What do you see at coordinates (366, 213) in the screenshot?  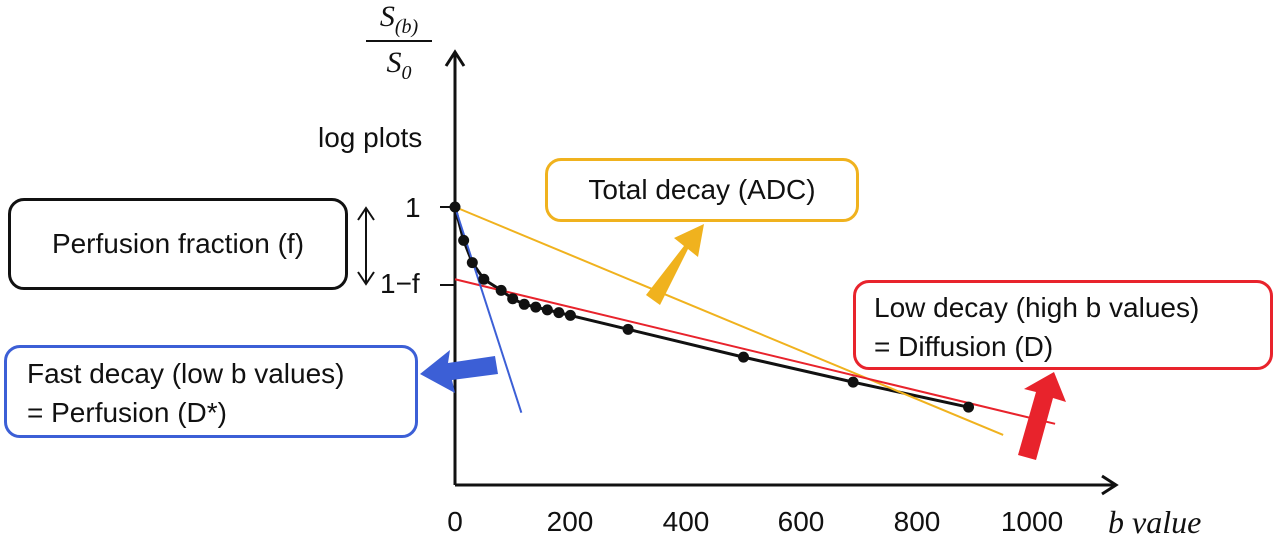 I see `perfusion-fraction-arrow-top` at bounding box center [366, 213].